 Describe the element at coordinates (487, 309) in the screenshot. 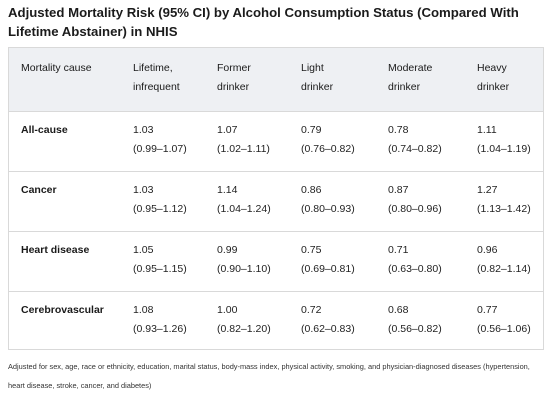

I see `estimate-value: 0.77` at that location.